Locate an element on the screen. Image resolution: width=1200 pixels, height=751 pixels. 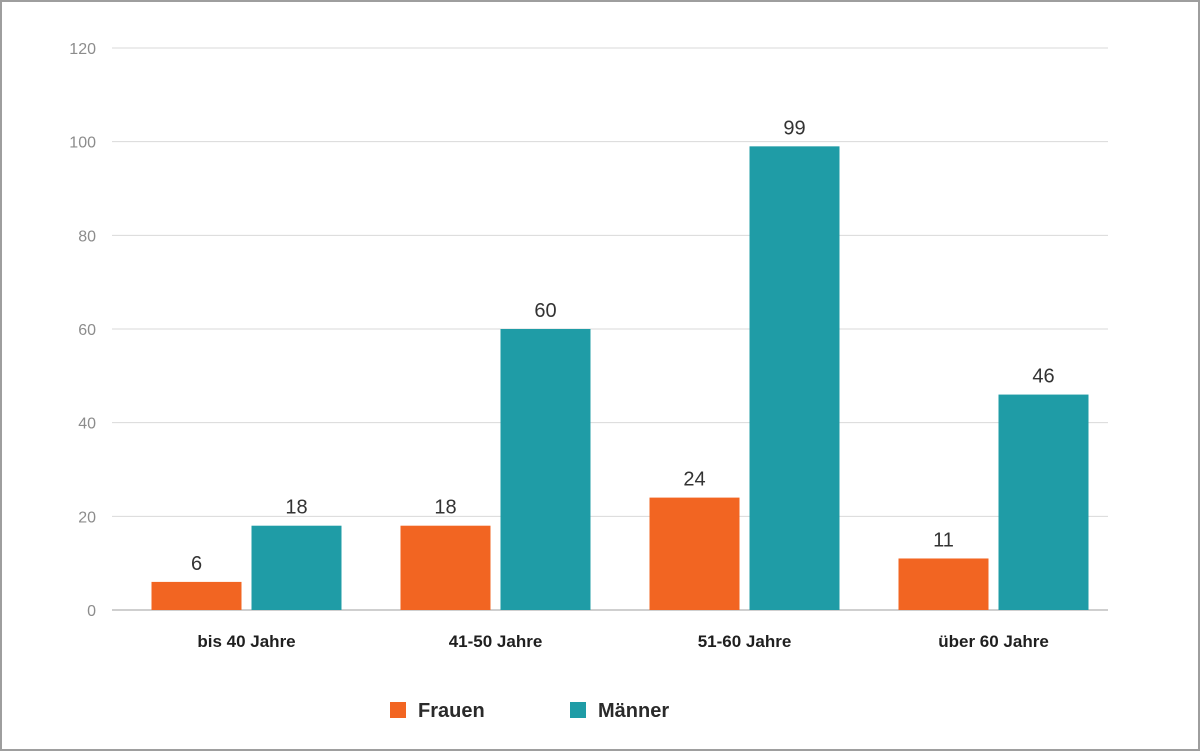
y-tick-label-40: 40 is located at coordinates (87, 424).